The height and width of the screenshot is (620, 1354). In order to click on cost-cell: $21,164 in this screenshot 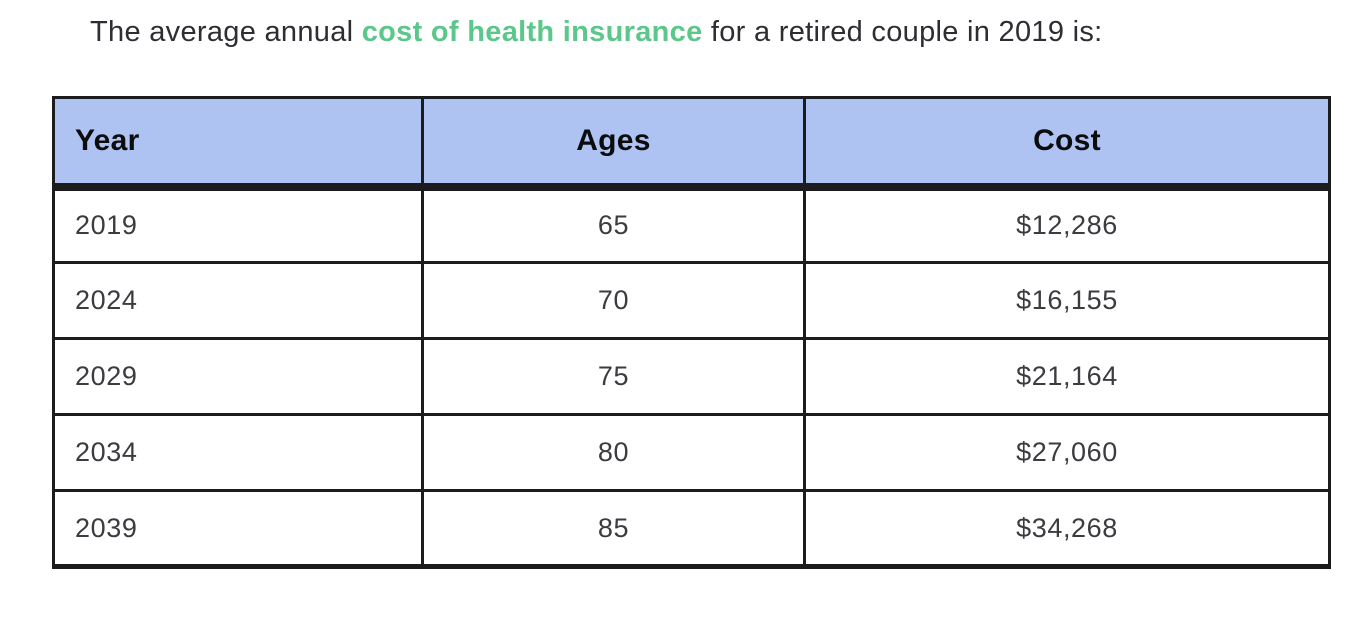, I will do `click(1067, 376)`.